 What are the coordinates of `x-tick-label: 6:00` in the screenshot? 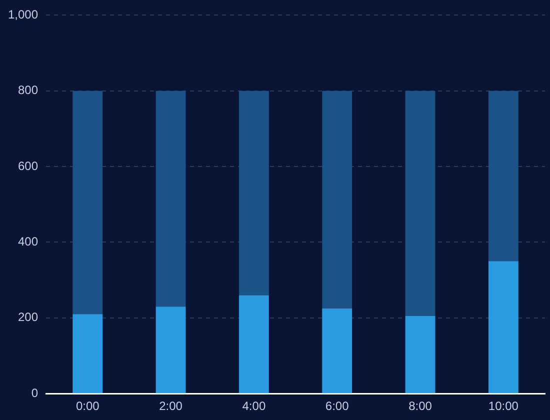 It's located at (337, 406).